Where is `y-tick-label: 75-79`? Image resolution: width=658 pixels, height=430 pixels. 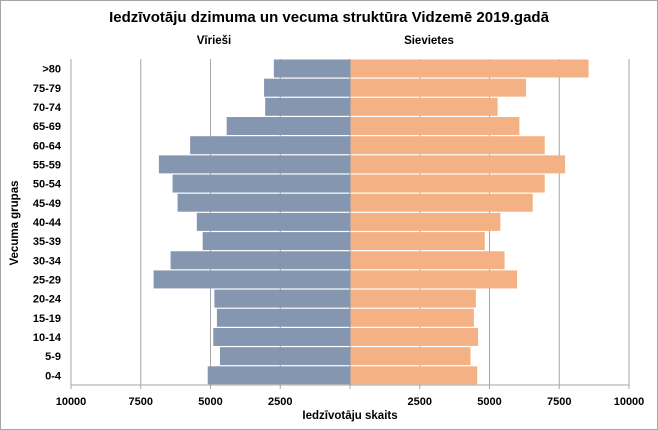
y-tick-label: 75-79 is located at coordinates (47, 89).